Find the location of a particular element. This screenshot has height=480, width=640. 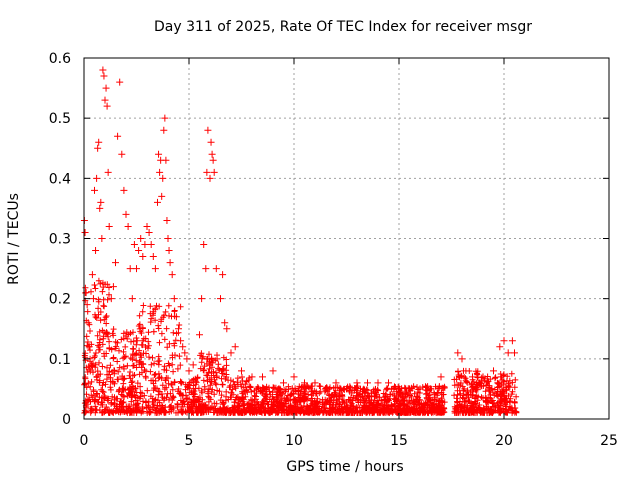

y-axis-label: ROTI / TECUs is located at coordinates (14, 239).